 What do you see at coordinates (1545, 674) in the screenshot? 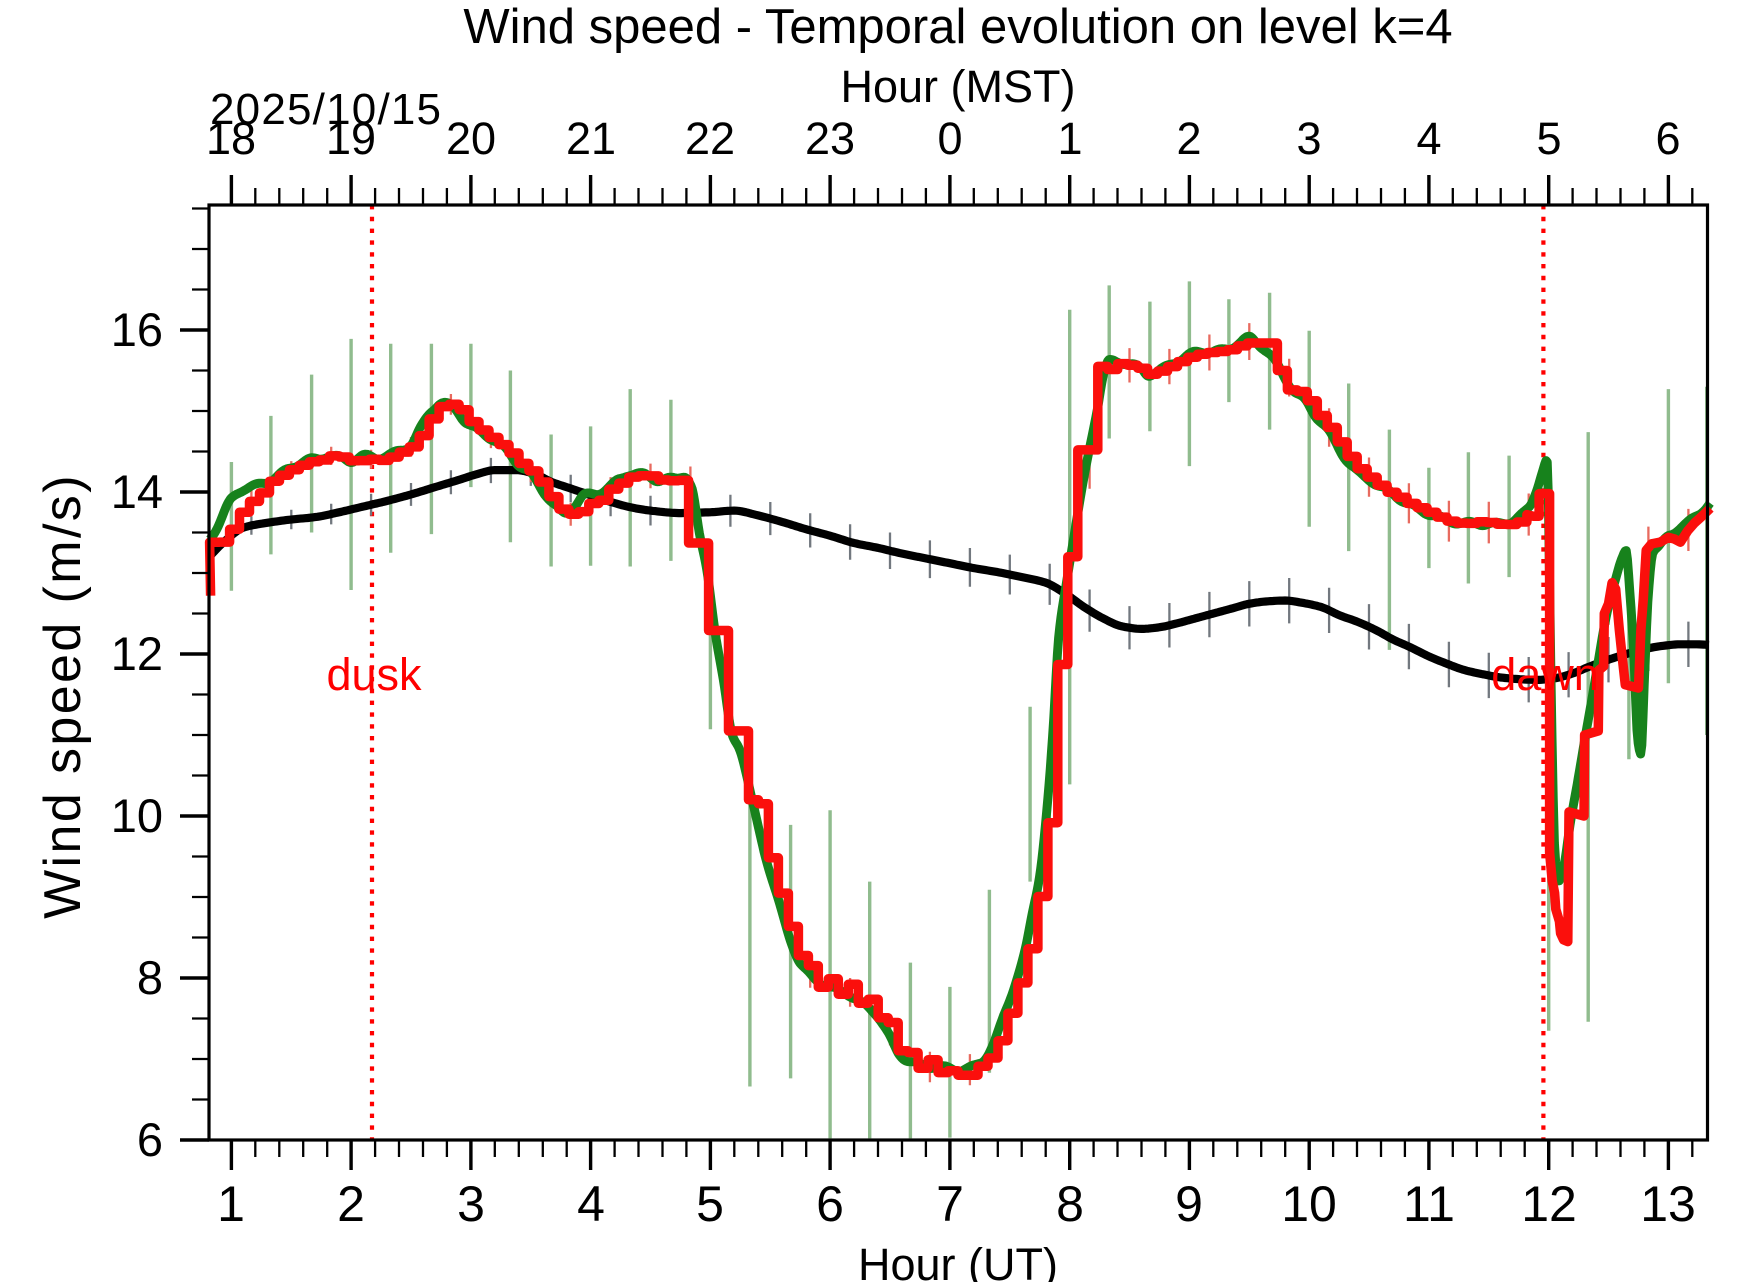
I see `svg-text: dawn` at bounding box center [1545, 674].